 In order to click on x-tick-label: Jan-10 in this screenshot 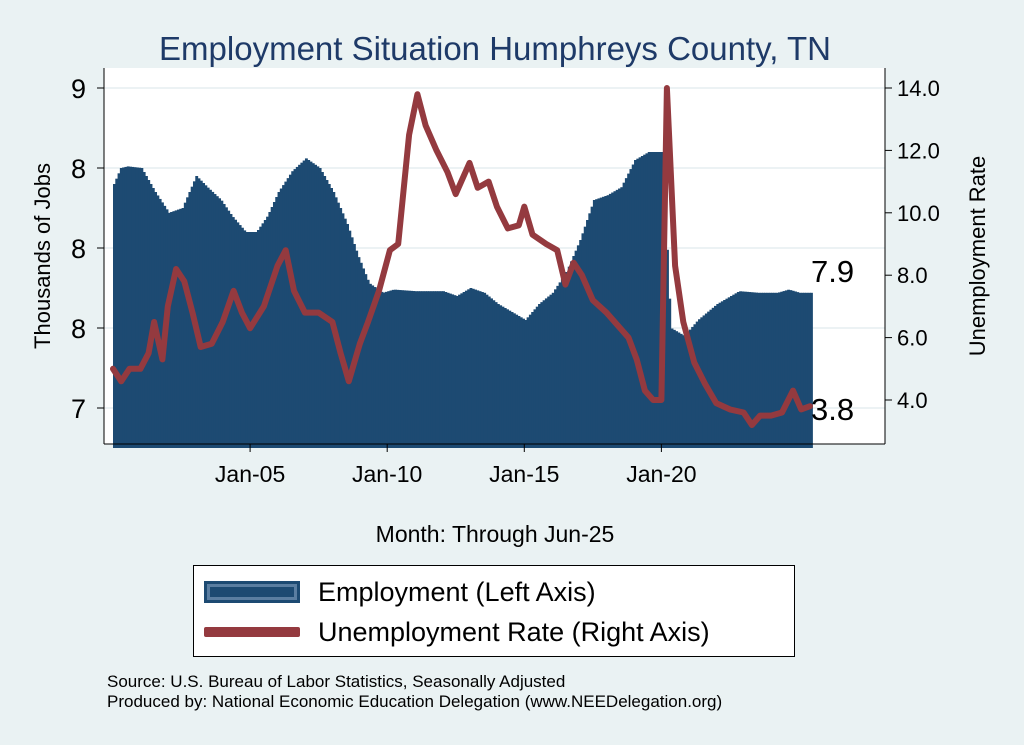, I will do `click(387, 474)`.